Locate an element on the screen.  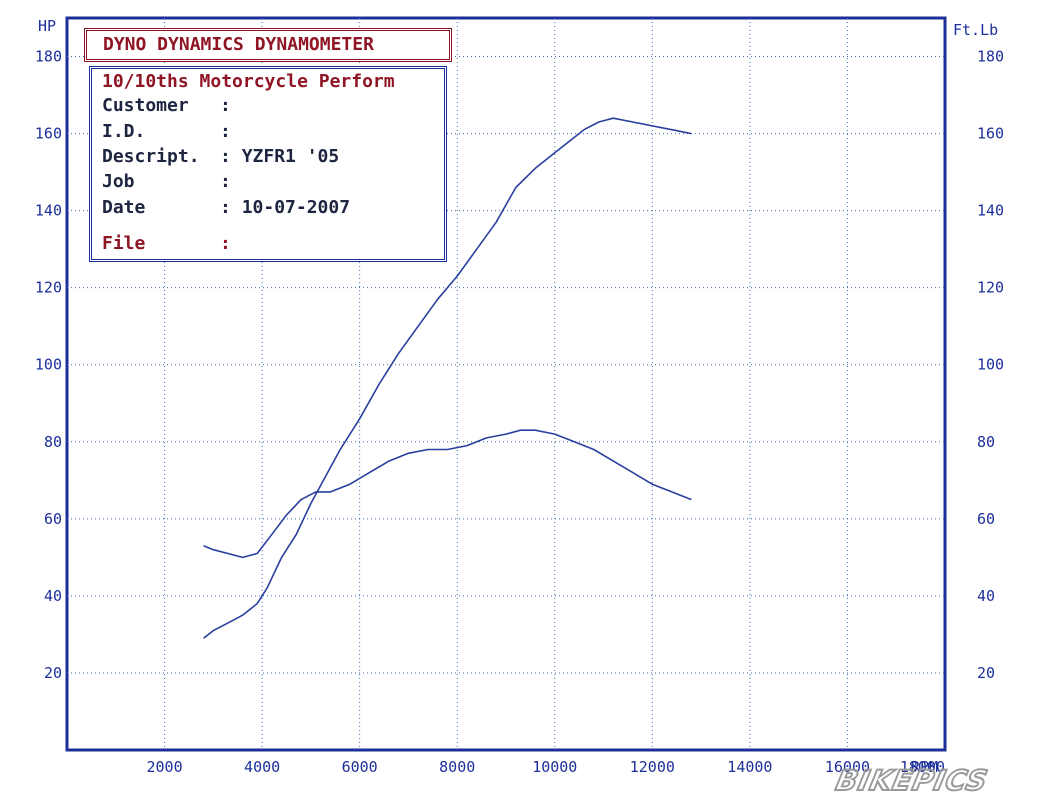
x-tick-label: 18000 is located at coordinates (922, 767).